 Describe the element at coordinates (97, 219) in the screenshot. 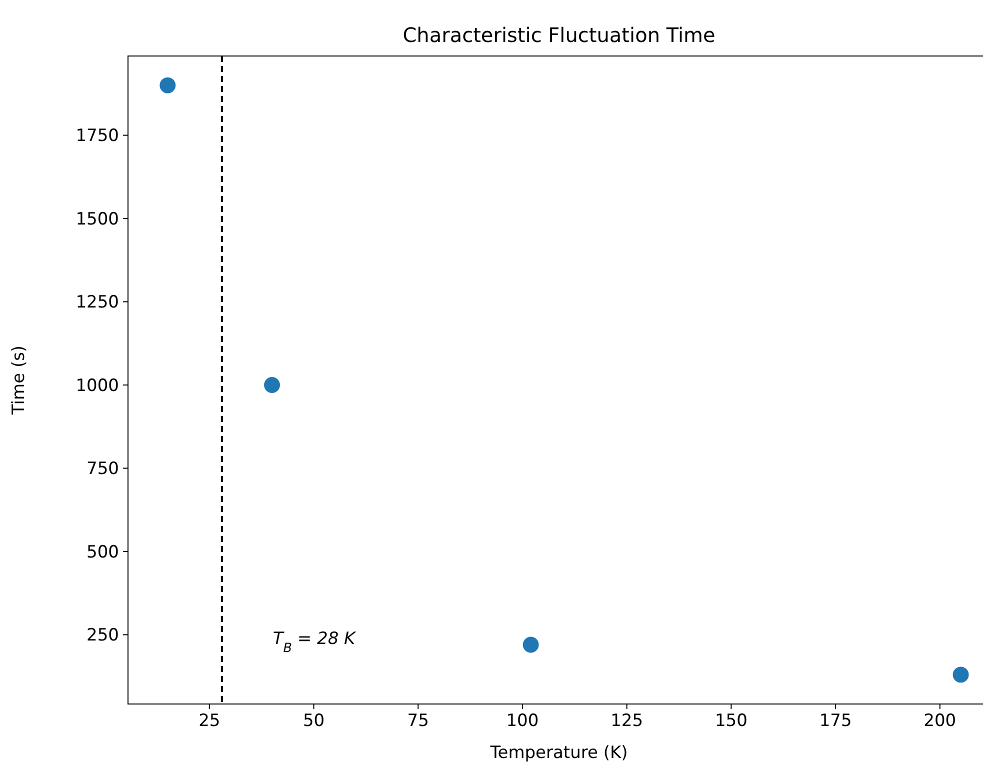

I see `y-tick-label: 1500` at that location.